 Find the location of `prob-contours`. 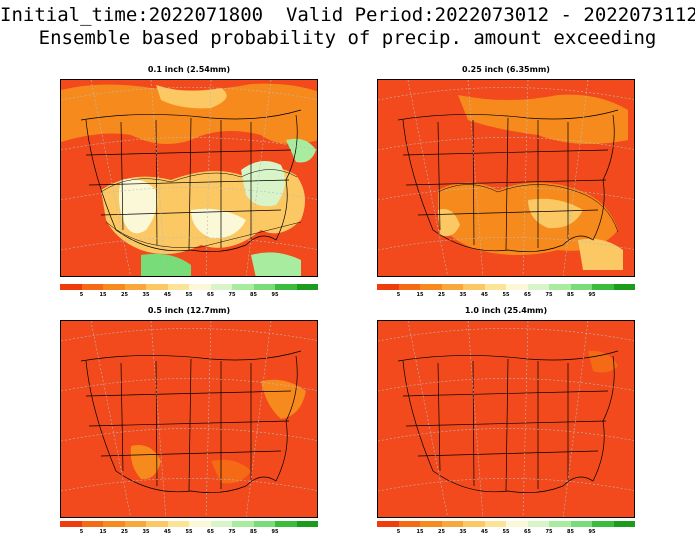

prob-contours is located at coordinates (201, 208).